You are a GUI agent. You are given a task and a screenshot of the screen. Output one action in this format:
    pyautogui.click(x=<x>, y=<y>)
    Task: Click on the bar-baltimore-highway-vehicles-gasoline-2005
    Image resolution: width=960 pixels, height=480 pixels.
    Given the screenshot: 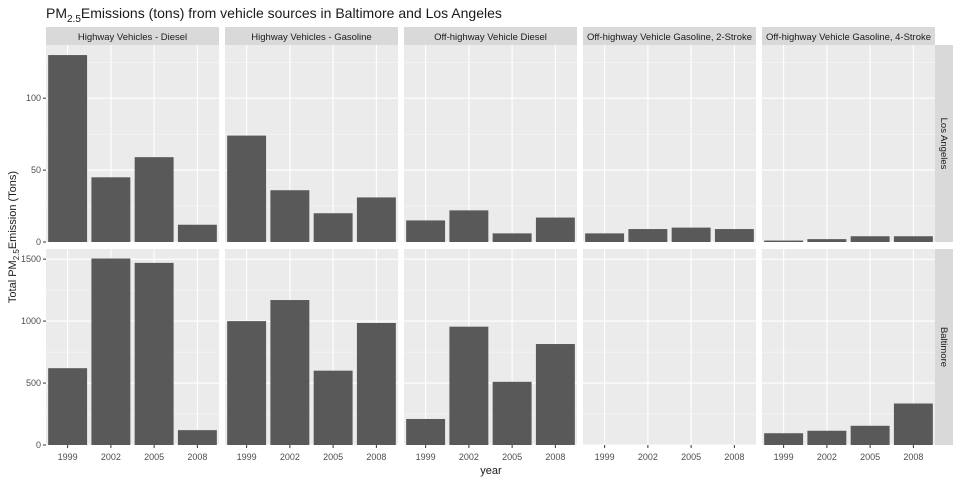 What is the action you would take?
    pyautogui.click(x=333, y=407)
    